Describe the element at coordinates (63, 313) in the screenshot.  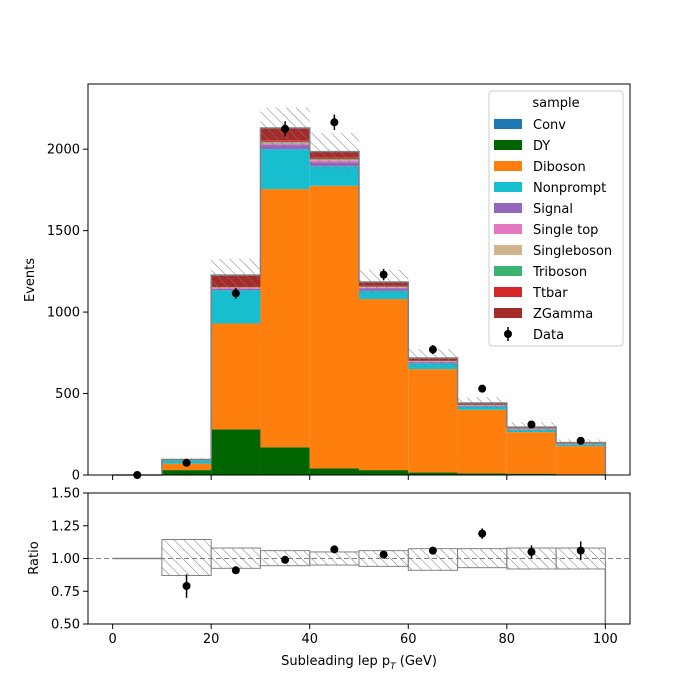
I see `main-ytick-label-2: 1000` at that location.